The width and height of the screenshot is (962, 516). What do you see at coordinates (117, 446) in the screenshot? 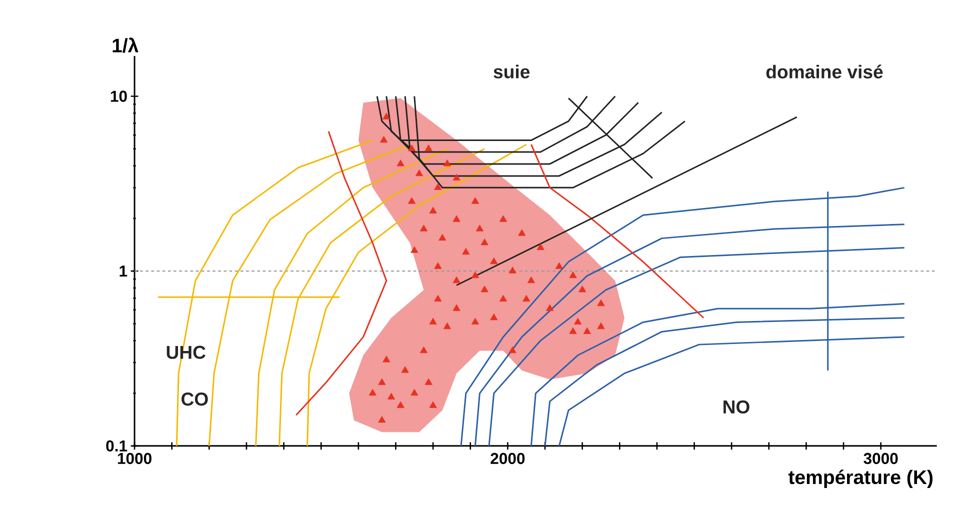
I see `y-tick-label: 0.1` at bounding box center [117, 446].